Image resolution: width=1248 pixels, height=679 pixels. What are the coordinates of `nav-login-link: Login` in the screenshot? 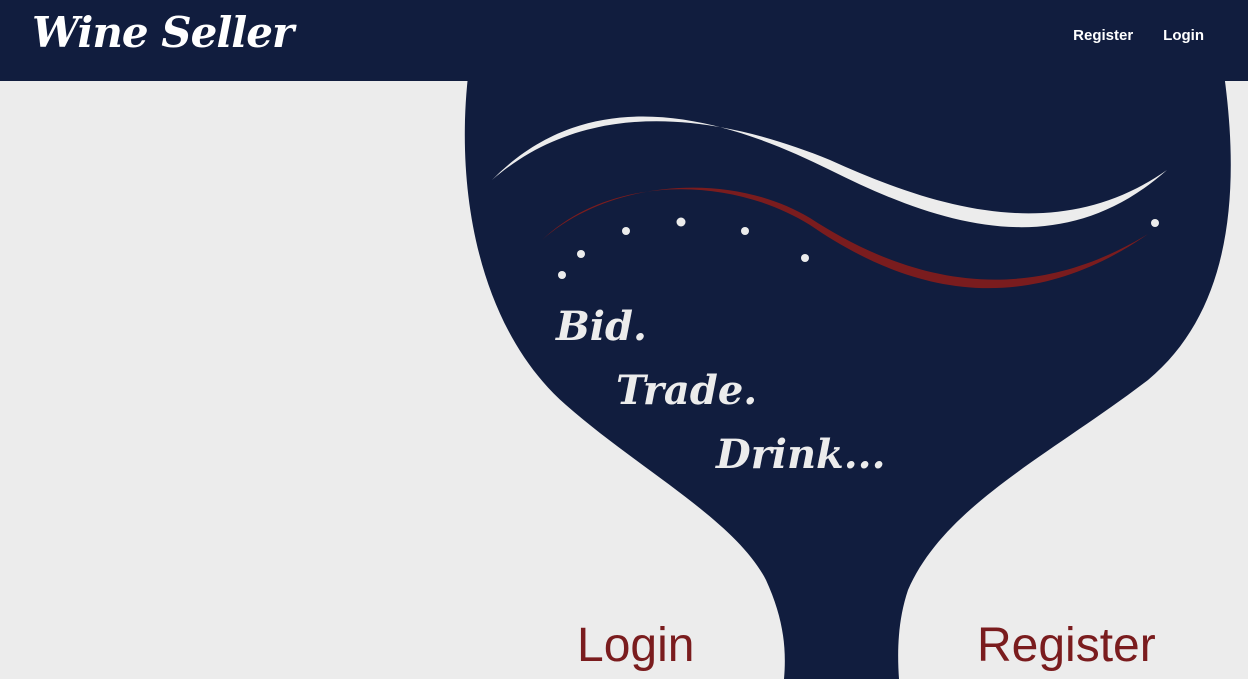 It's located at (1183, 35).